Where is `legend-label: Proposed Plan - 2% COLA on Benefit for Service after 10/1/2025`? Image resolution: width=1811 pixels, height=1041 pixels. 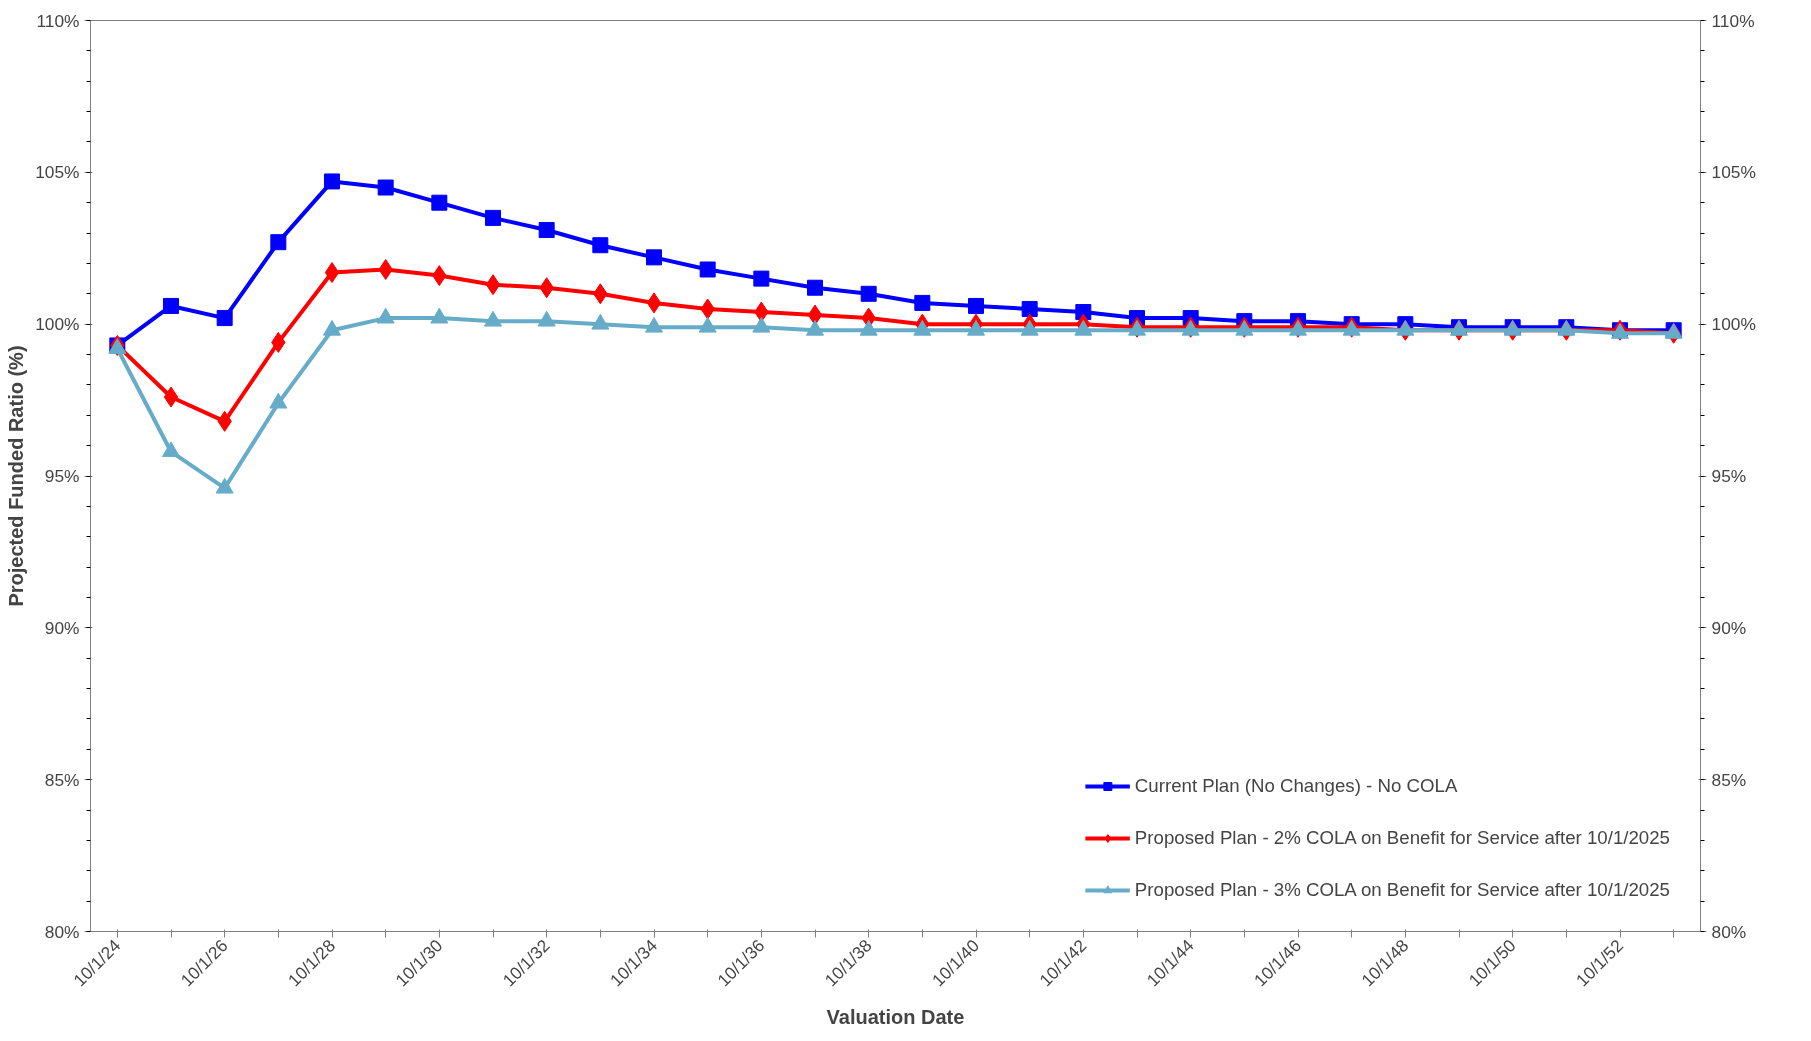 legend-label: Proposed Plan - 2% COLA on Benefit for Service after 10/1/2025 is located at coordinates (1402, 838).